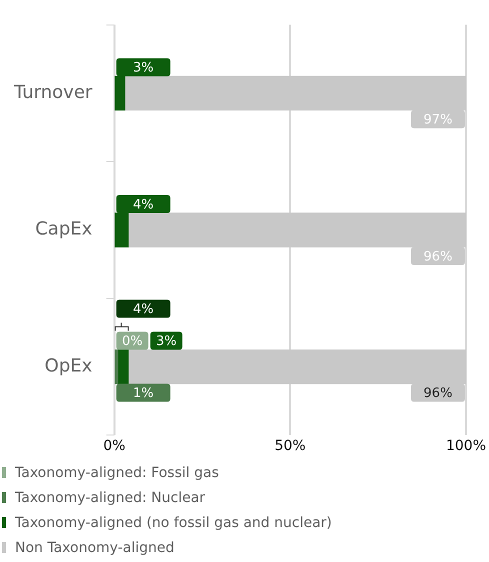  Describe the element at coordinates (68, 365) in the screenshot. I see `y-tick-label: OpEx` at that location.